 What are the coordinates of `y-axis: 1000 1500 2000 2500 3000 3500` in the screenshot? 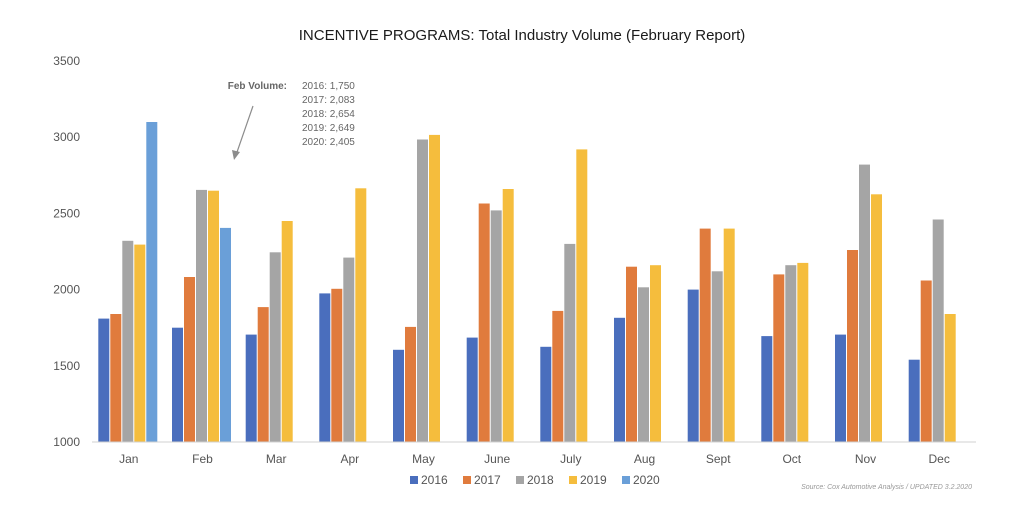 It's located at (66, 251).